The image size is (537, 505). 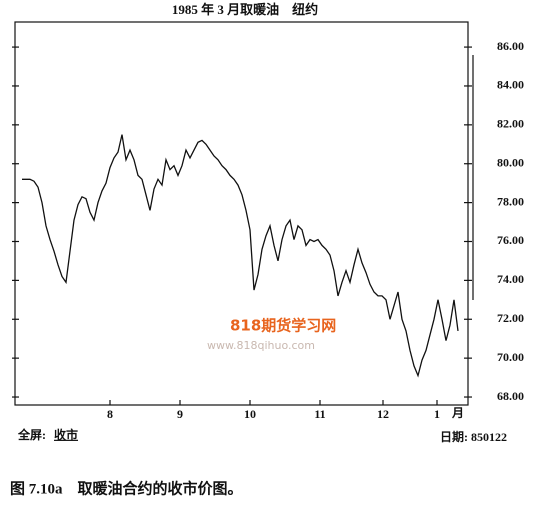 What do you see at coordinates (245, 9) in the screenshot?
I see `chart-title: 1985 年 3 月取暖油 纽约` at bounding box center [245, 9].